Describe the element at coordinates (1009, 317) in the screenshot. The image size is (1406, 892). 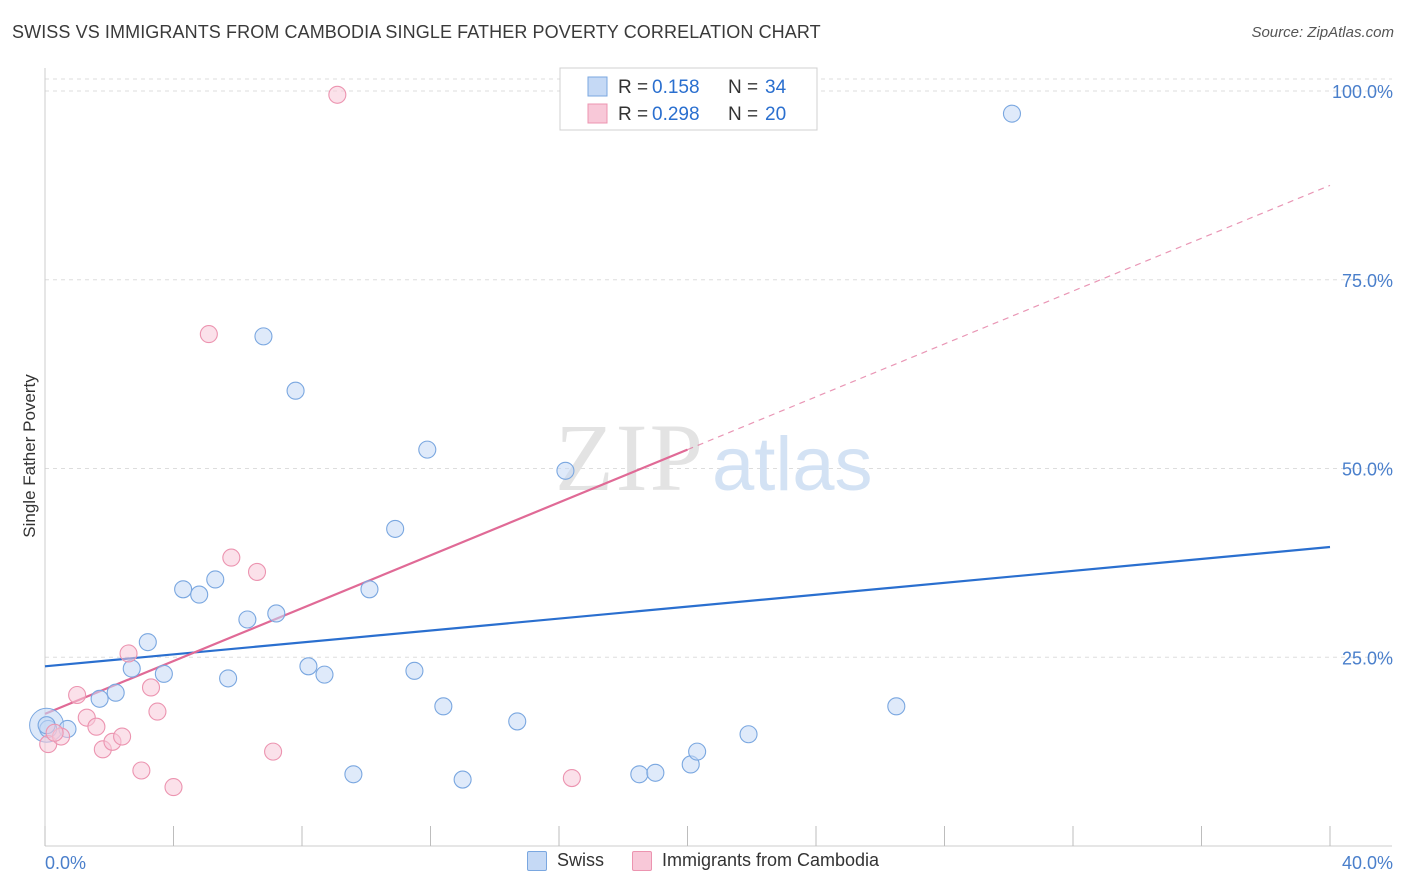
I see `trendline-cambodia-extension` at that location.